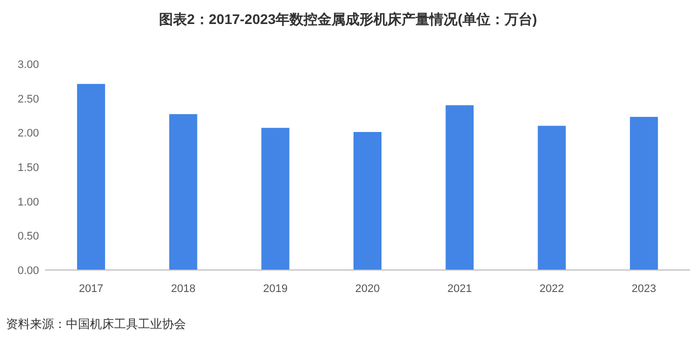 The height and width of the screenshot is (343, 696). What do you see at coordinates (348, 19) in the screenshot?
I see `chart-title: 图表2：2017-2023年数控金属成形机床产量情况(单位：万台)` at bounding box center [348, 19].